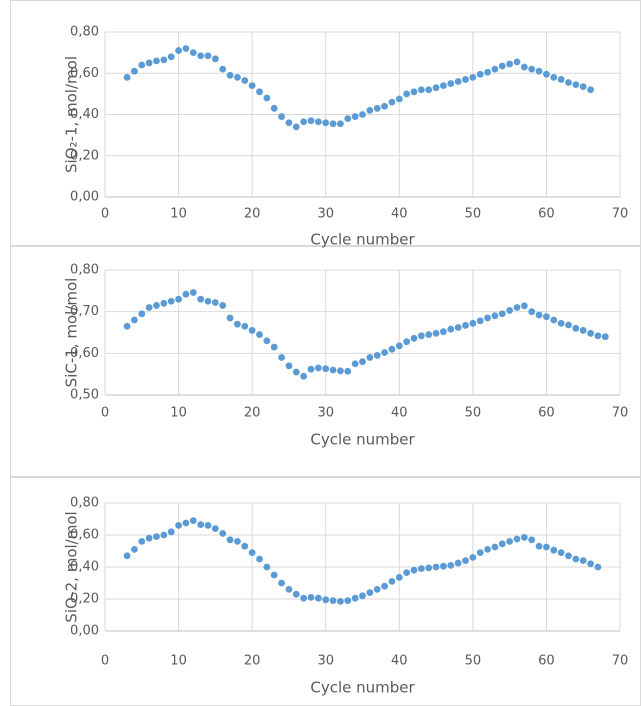 The image size is (641, 706). Describe the element at coordinates (325, 661) in the screenshot. I see `x-tick-label: 30` at that location.